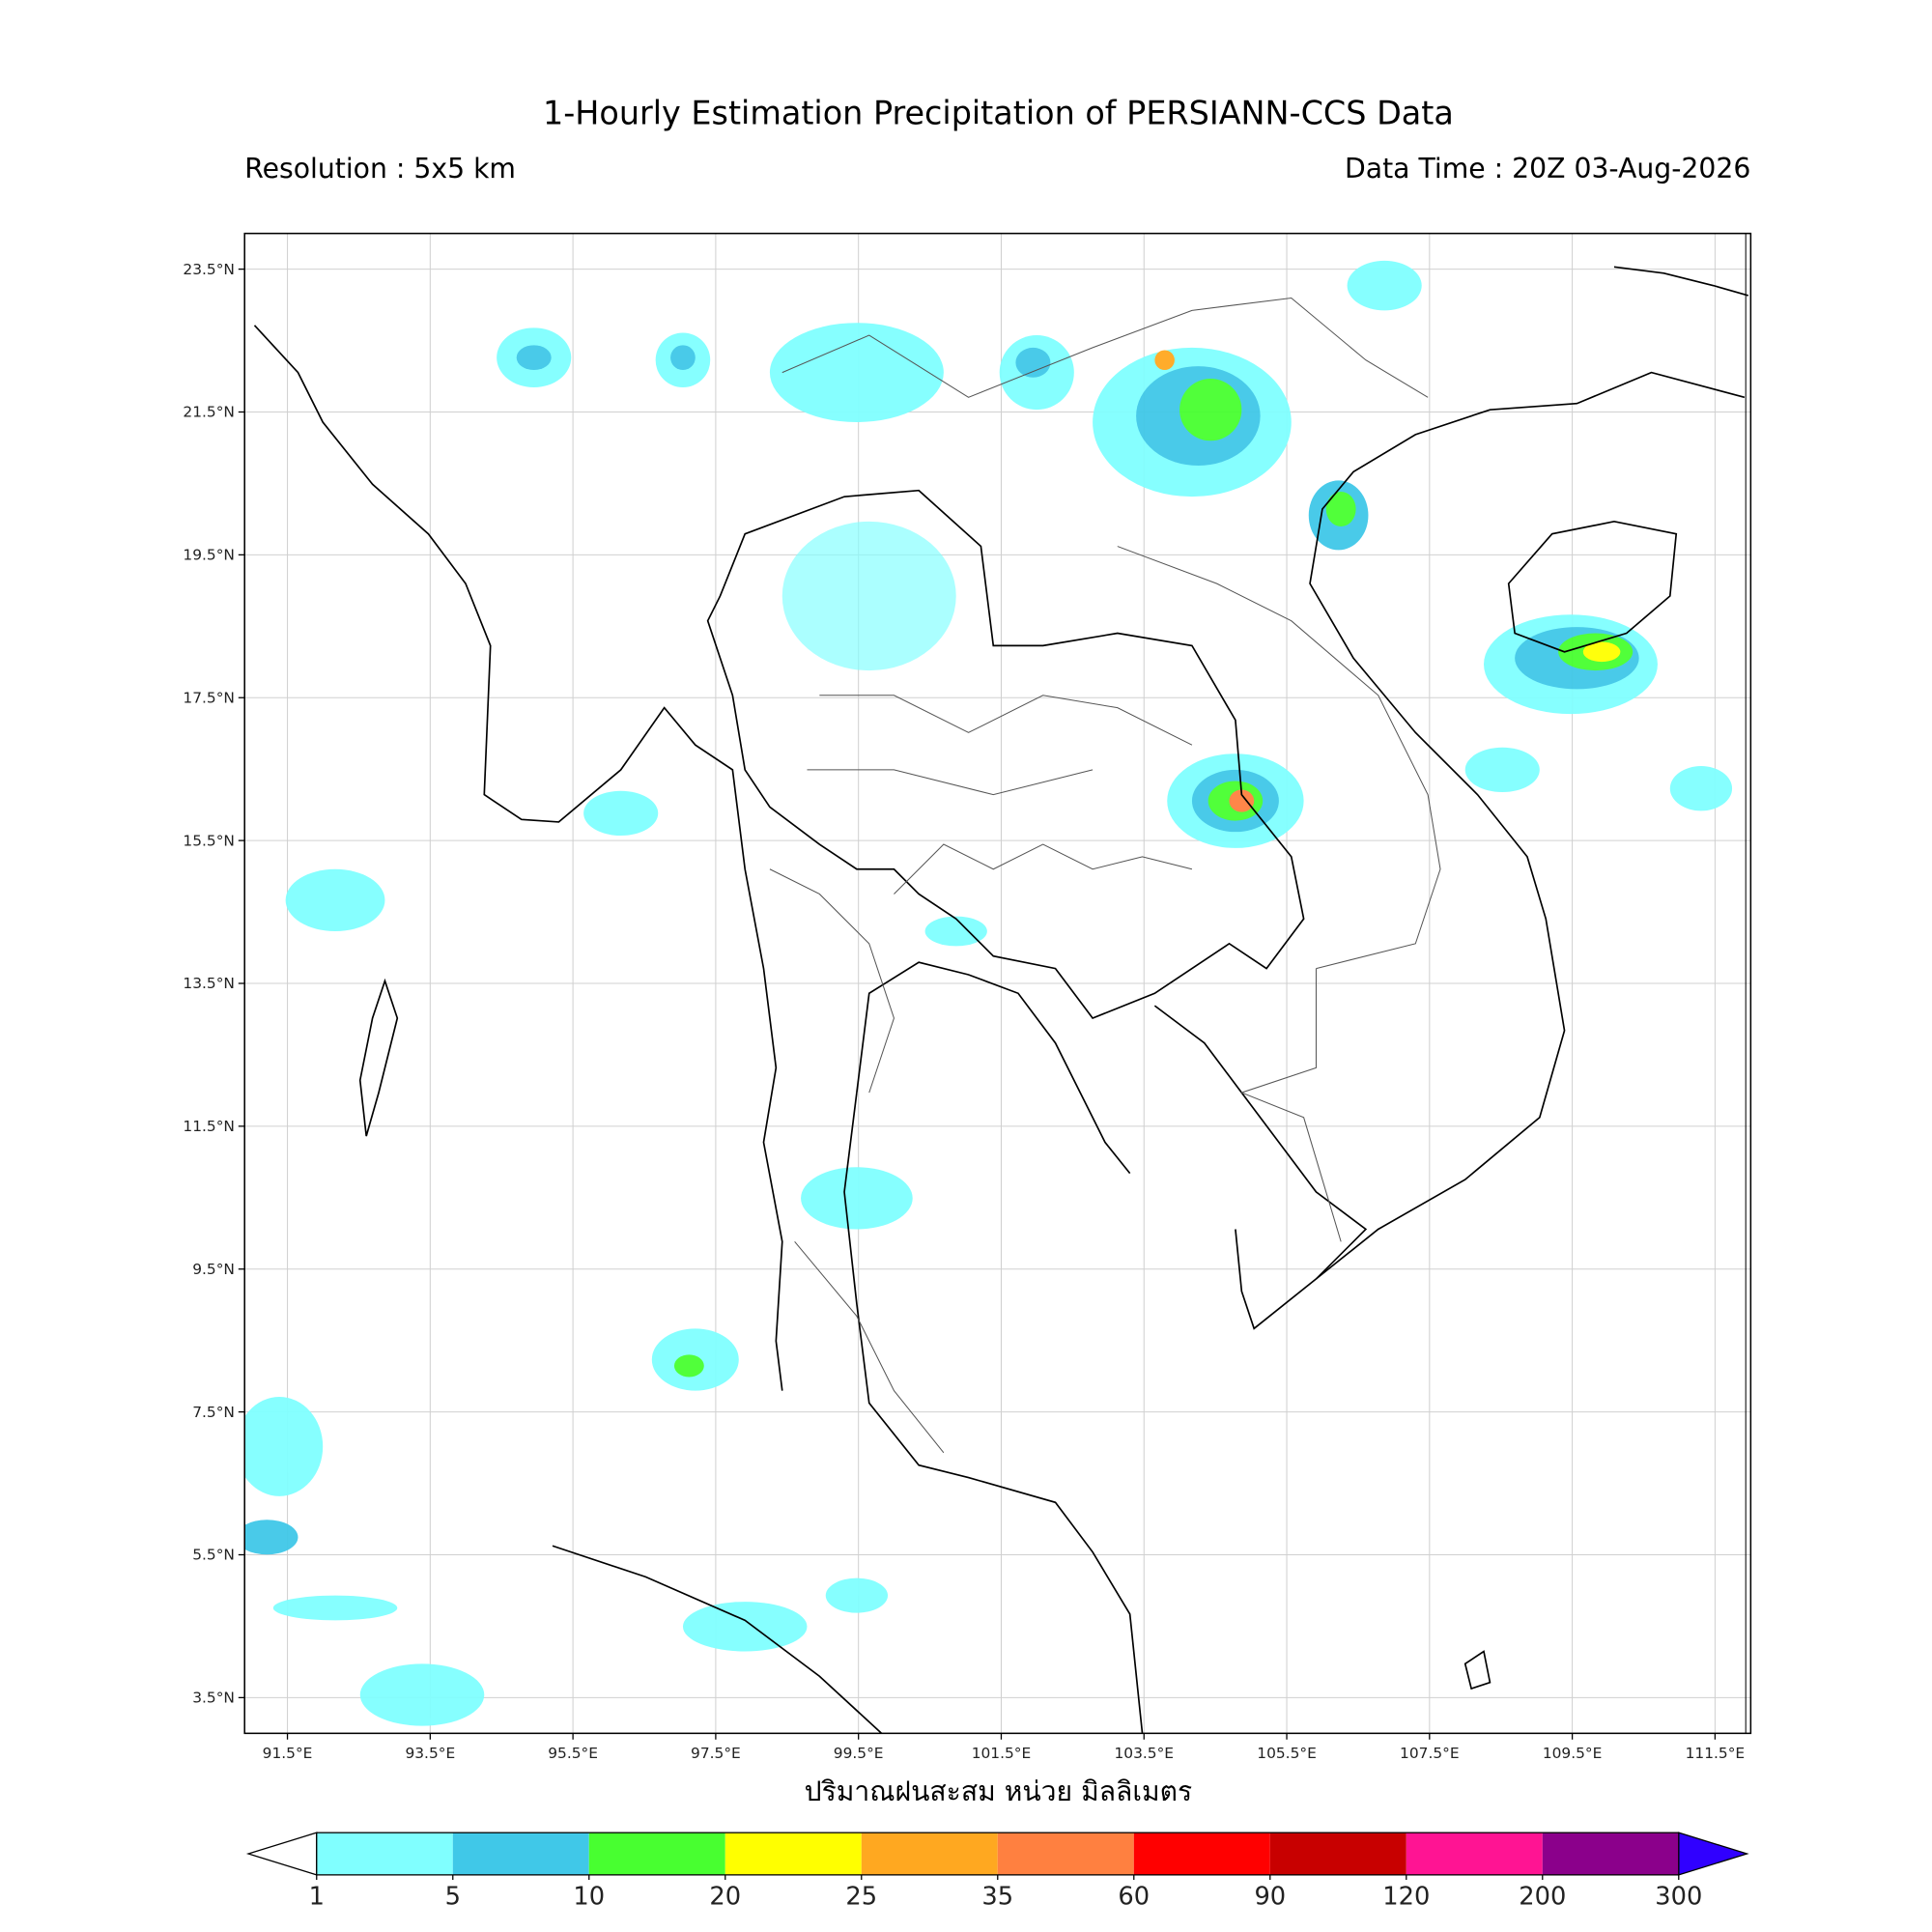  Describe the element at coordinates (209, 412) in the screenshot. I see `y-tick-label: 21.5°N` at that location.